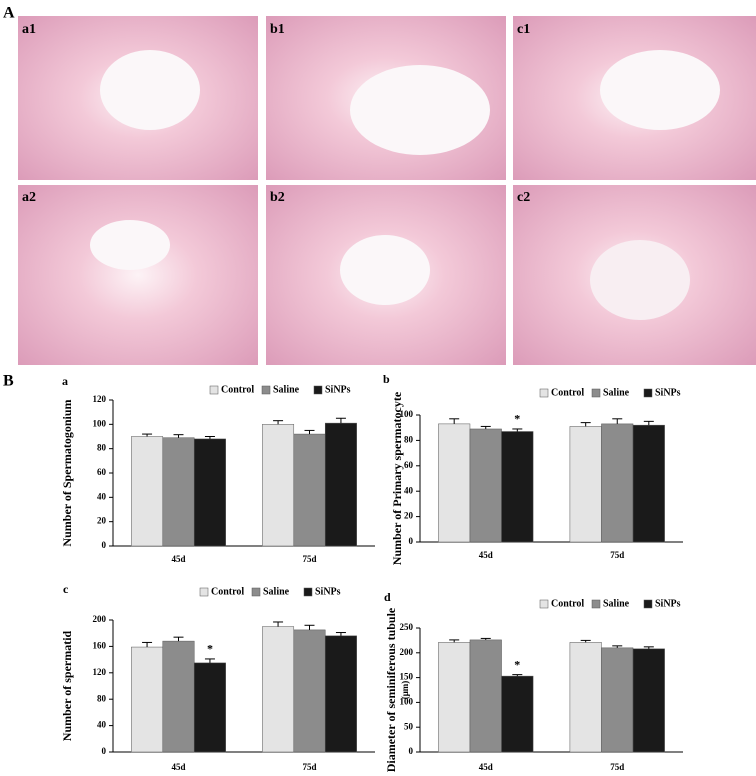 The image size is (756, 776). Describe the element at coordinates (102, 472) in the screenshot. I see `y-tick-label: 60` at that location.